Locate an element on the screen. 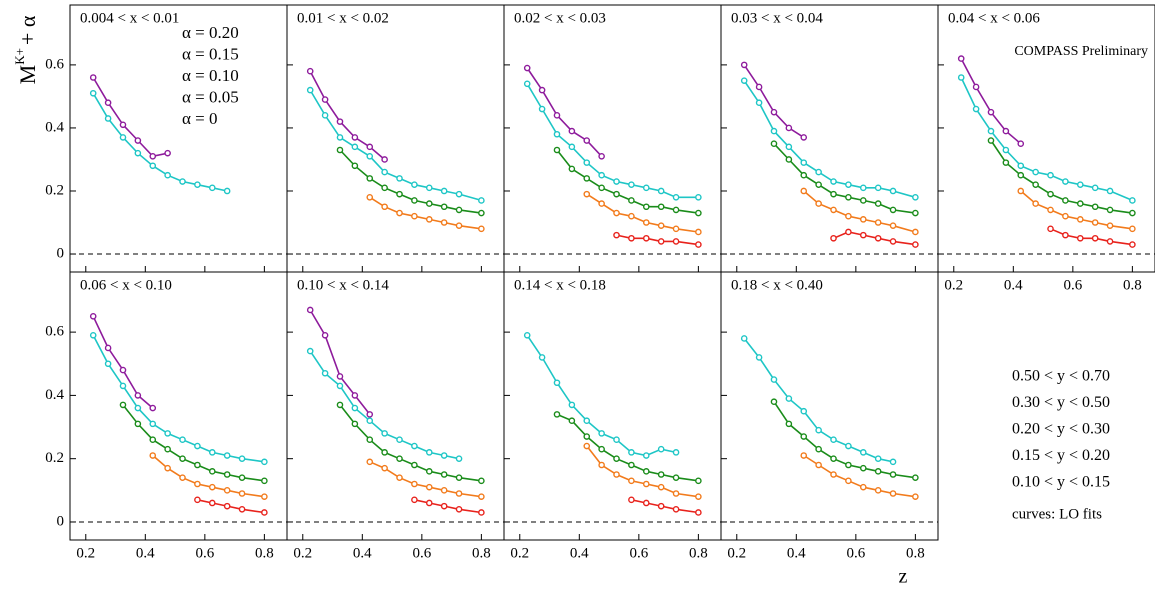 This screenshot has height=593, width=1155. panel-title: 0.02 < x < 0.03 is located at coordinates (560, 18).